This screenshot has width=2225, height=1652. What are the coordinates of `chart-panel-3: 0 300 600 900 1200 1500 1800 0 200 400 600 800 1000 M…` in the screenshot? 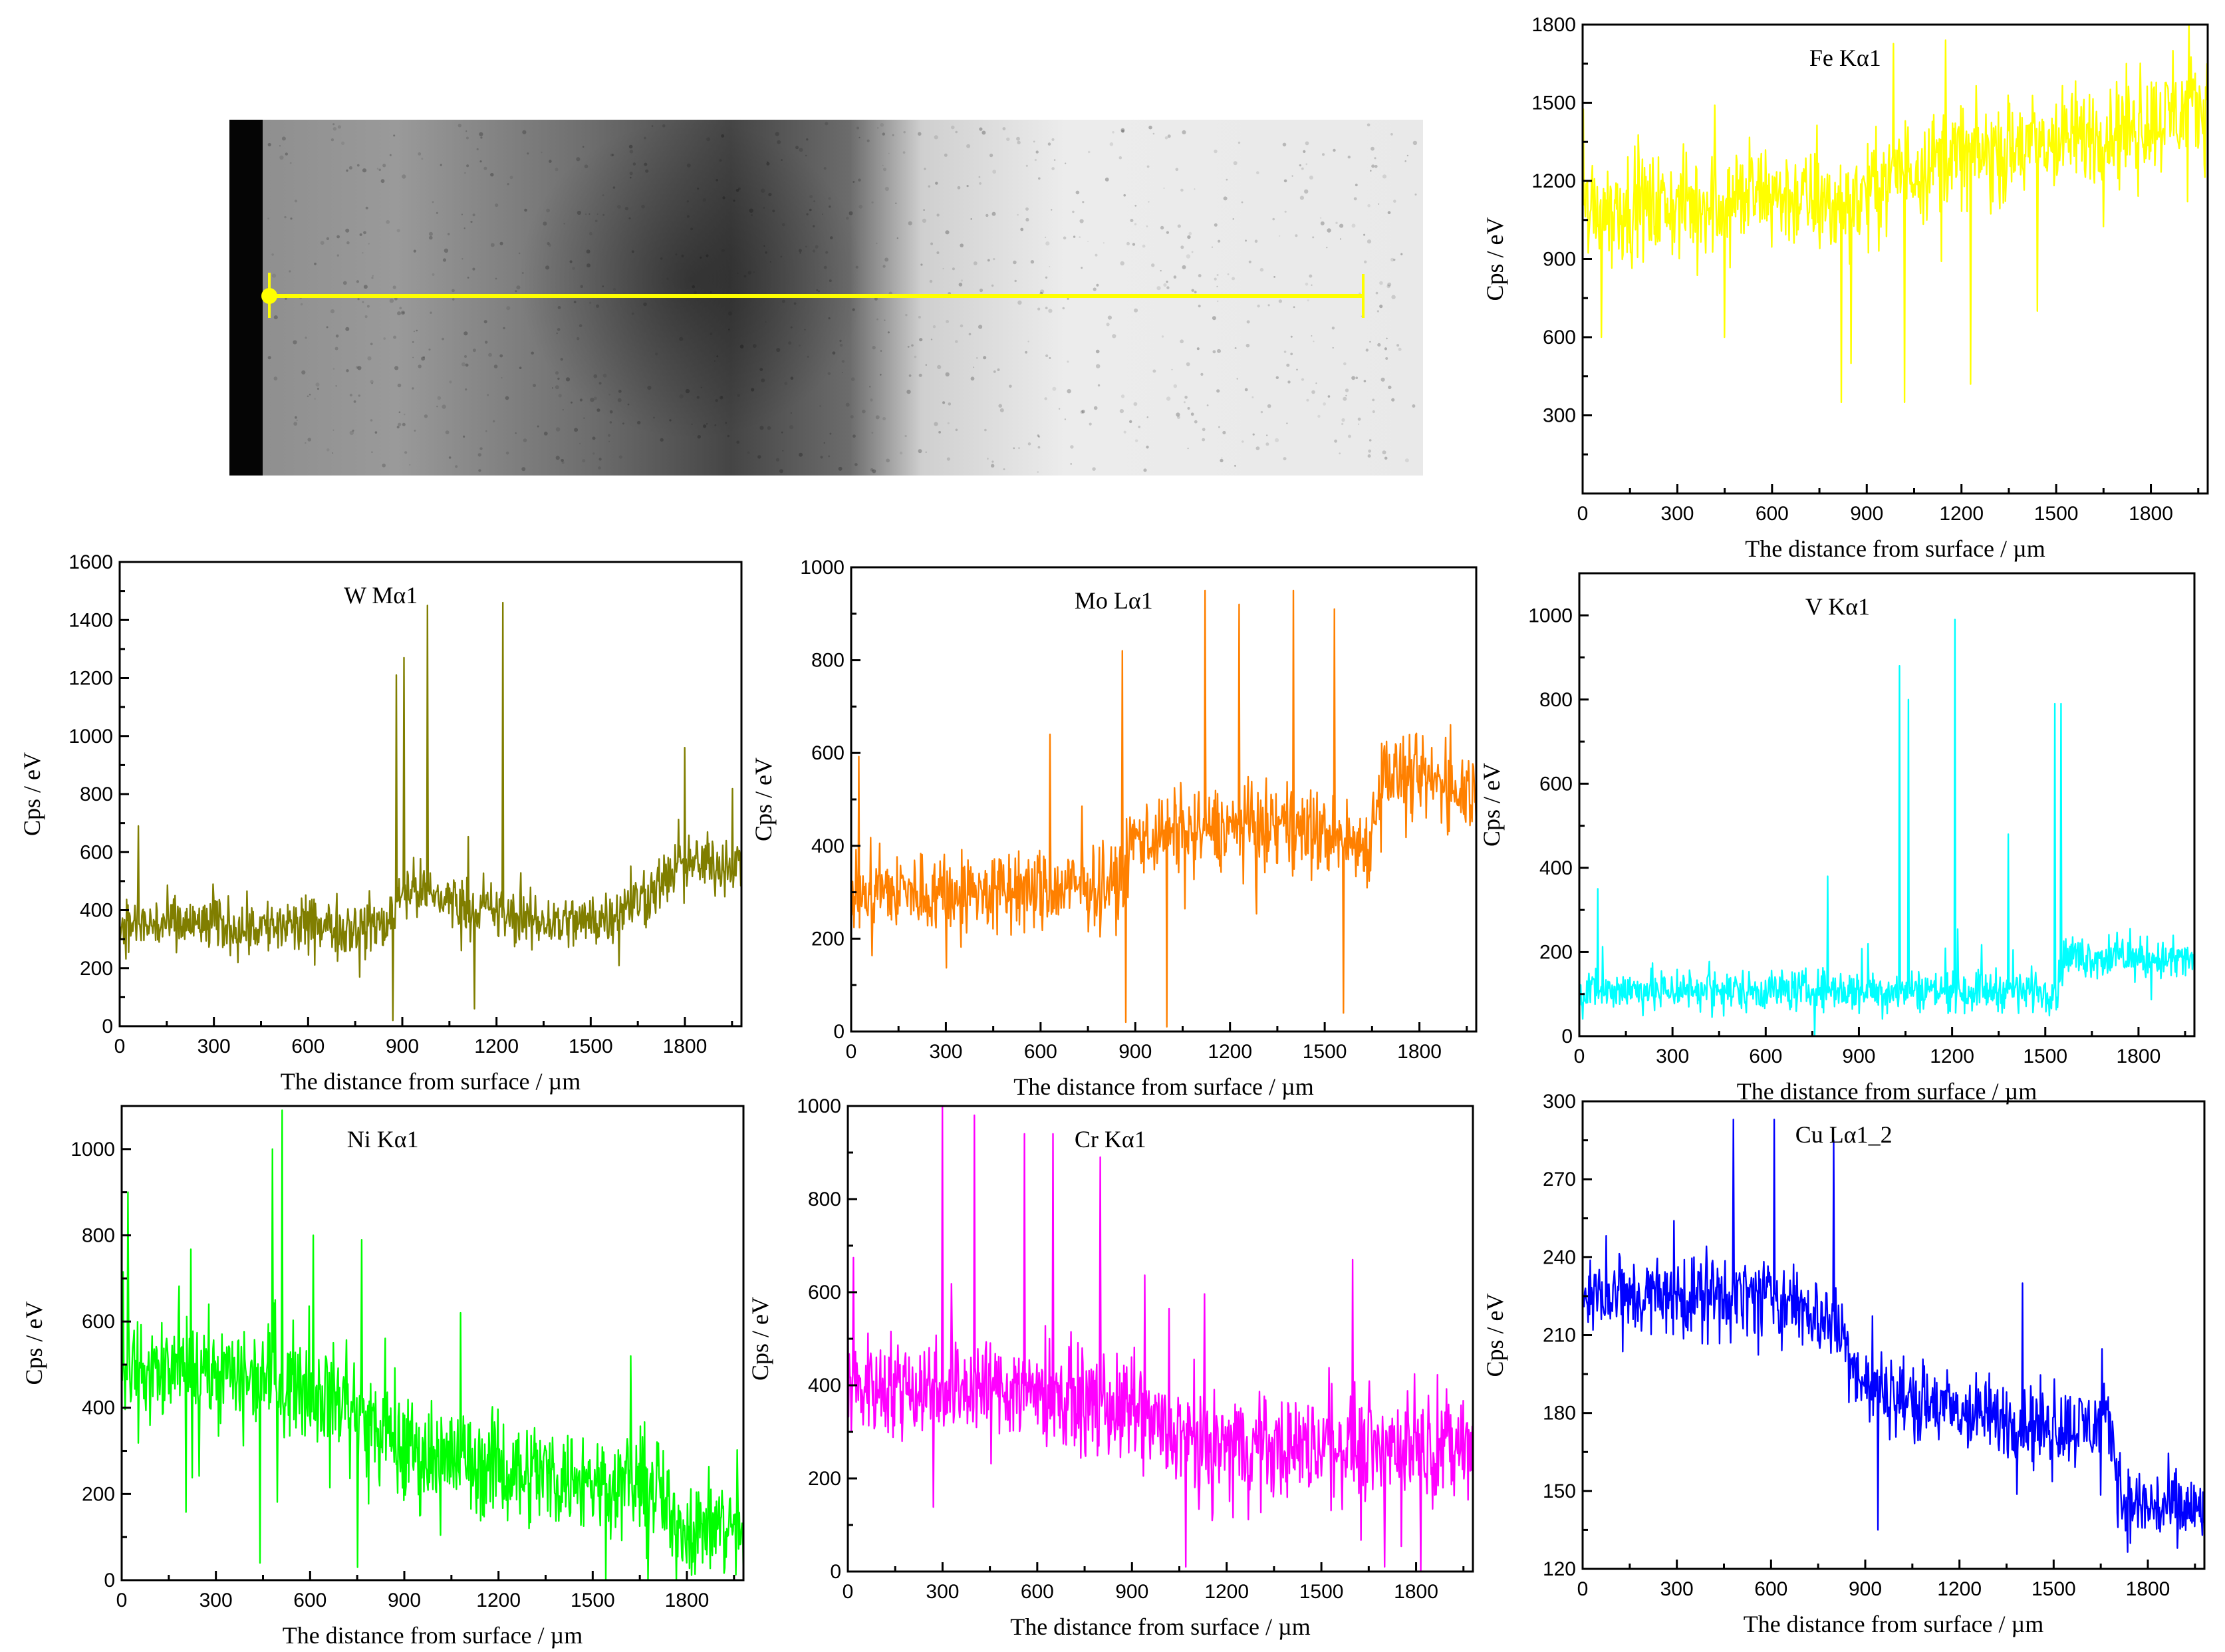 It's located at (1114, 828).